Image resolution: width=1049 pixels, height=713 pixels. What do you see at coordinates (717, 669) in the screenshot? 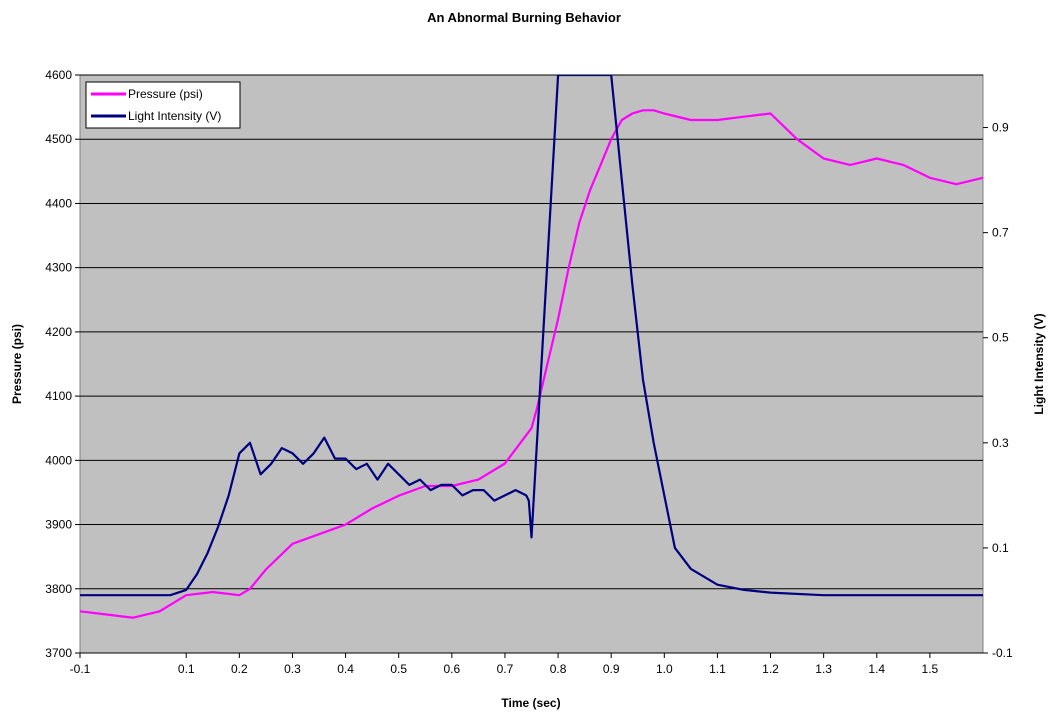
I see `x-tick-label: 1.1` at bounding box center [717, 669].